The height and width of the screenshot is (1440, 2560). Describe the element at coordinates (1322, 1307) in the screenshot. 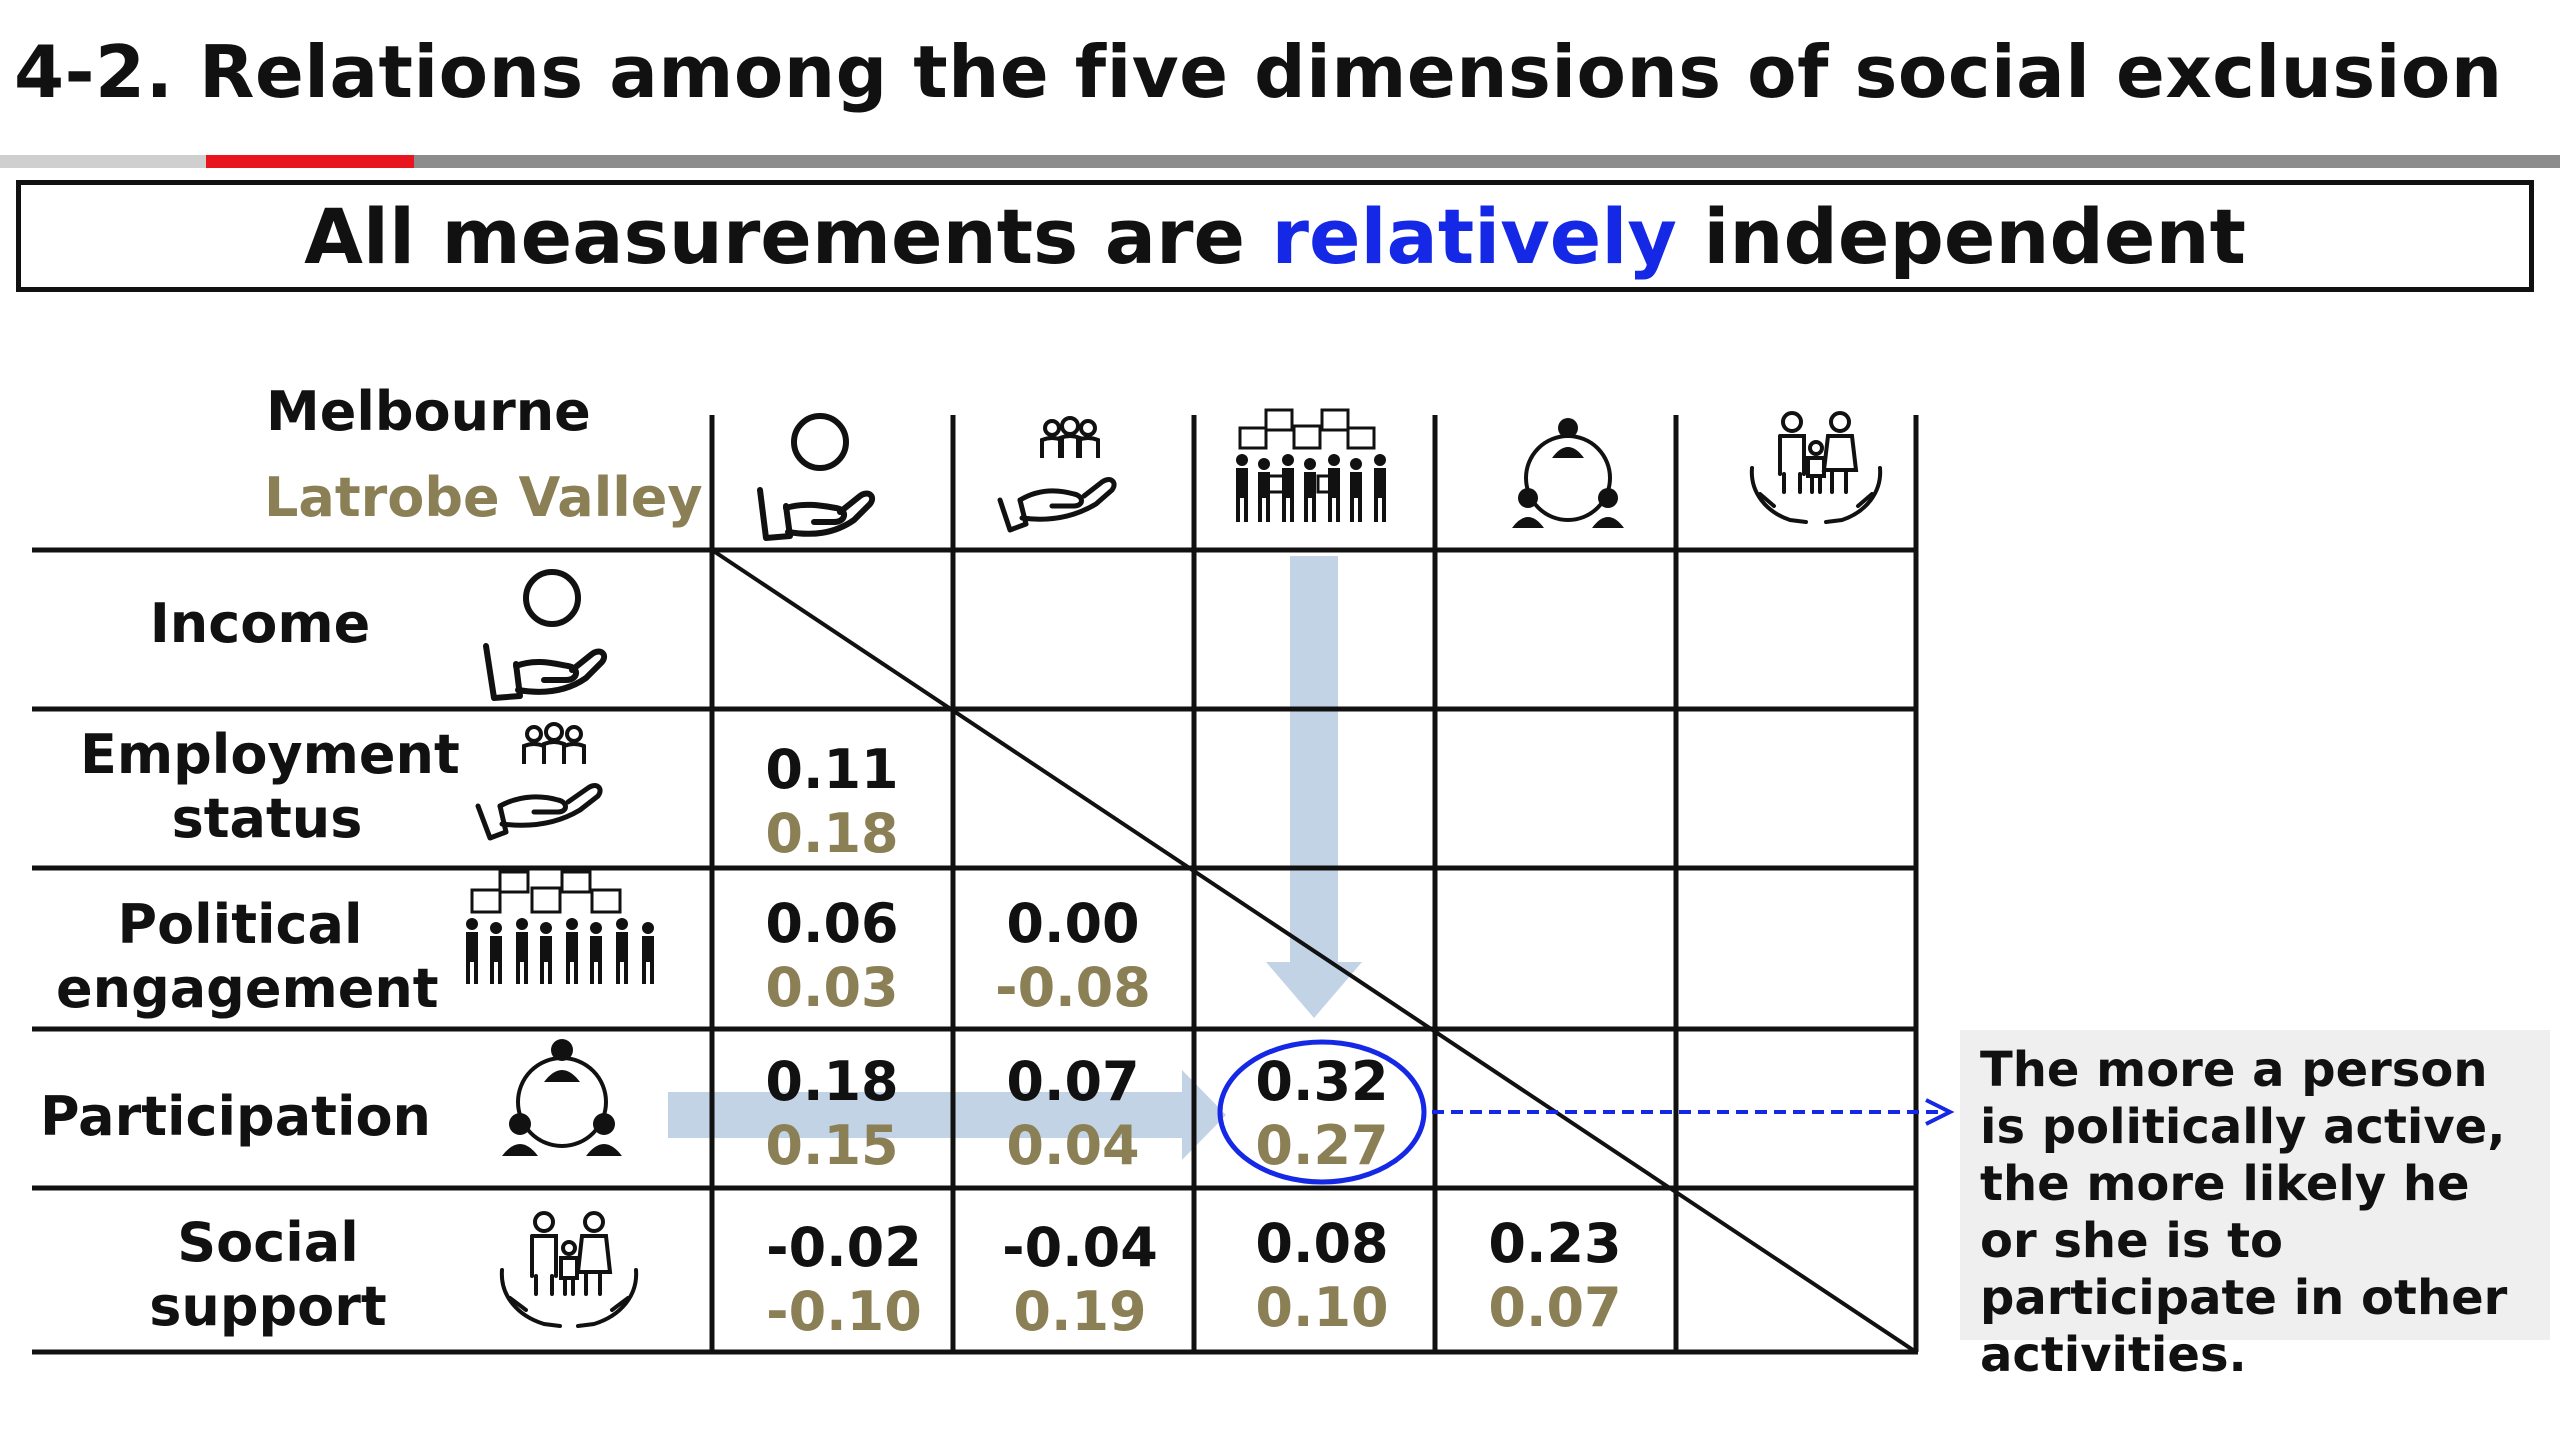

I see `value-latrobe: 0.10` at that location.